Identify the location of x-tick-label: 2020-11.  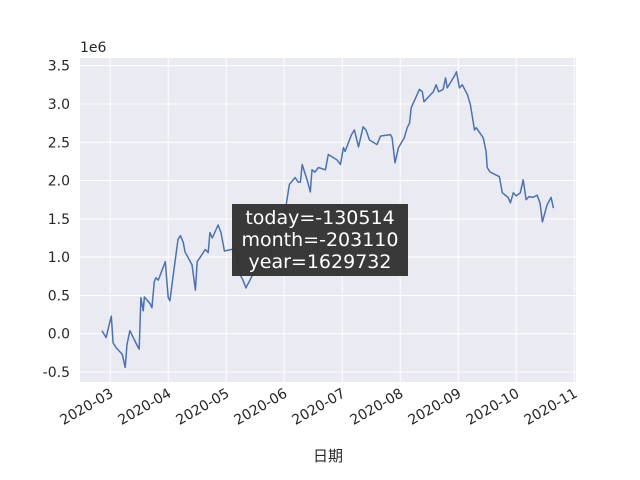
(551, 407).